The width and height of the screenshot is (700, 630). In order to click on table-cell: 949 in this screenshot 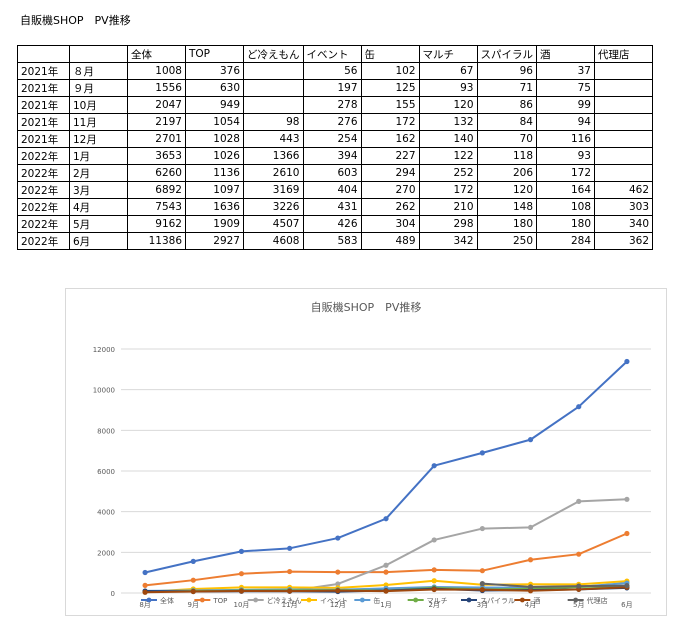, I will do `click(214, 105)`.